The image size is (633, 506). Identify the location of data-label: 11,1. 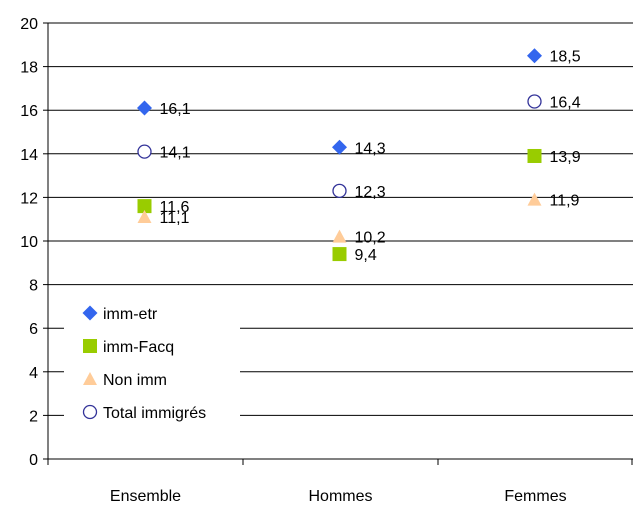
(175, 218).